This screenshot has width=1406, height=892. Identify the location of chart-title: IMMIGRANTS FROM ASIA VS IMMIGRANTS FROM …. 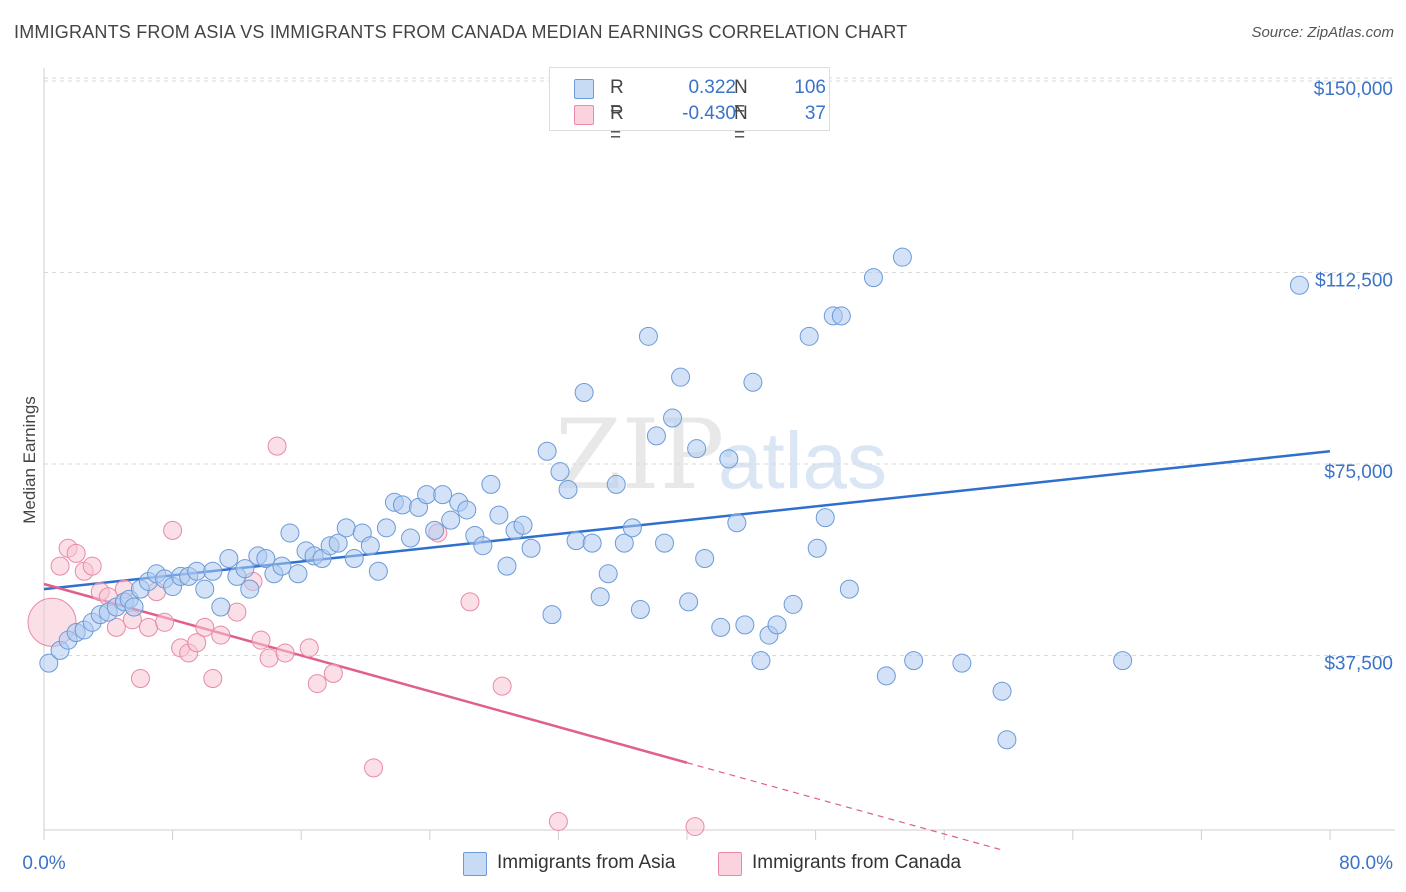
(461, 32).